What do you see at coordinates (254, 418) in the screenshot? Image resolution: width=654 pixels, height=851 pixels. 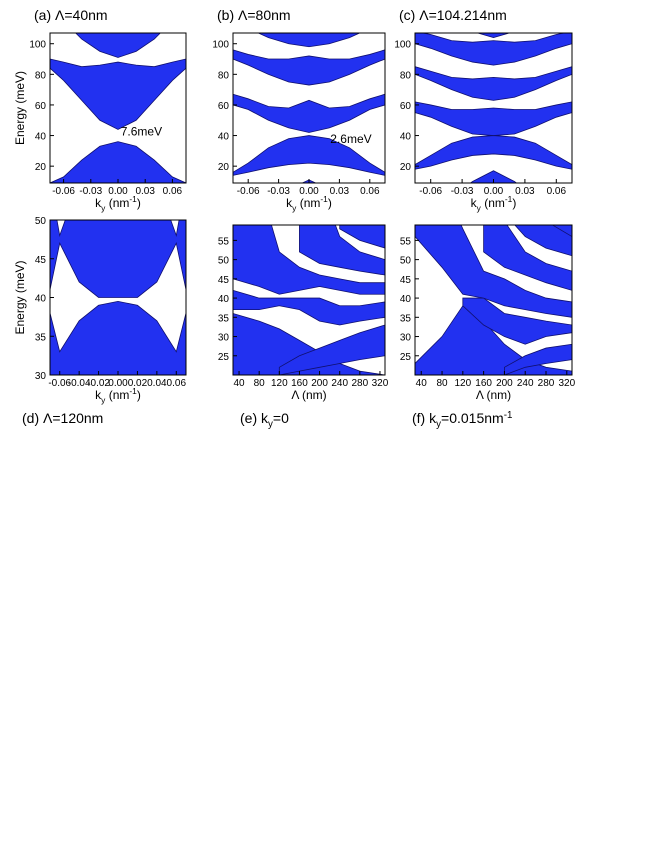 I see `label-part: (e) k` at bounding box center [254, 418].